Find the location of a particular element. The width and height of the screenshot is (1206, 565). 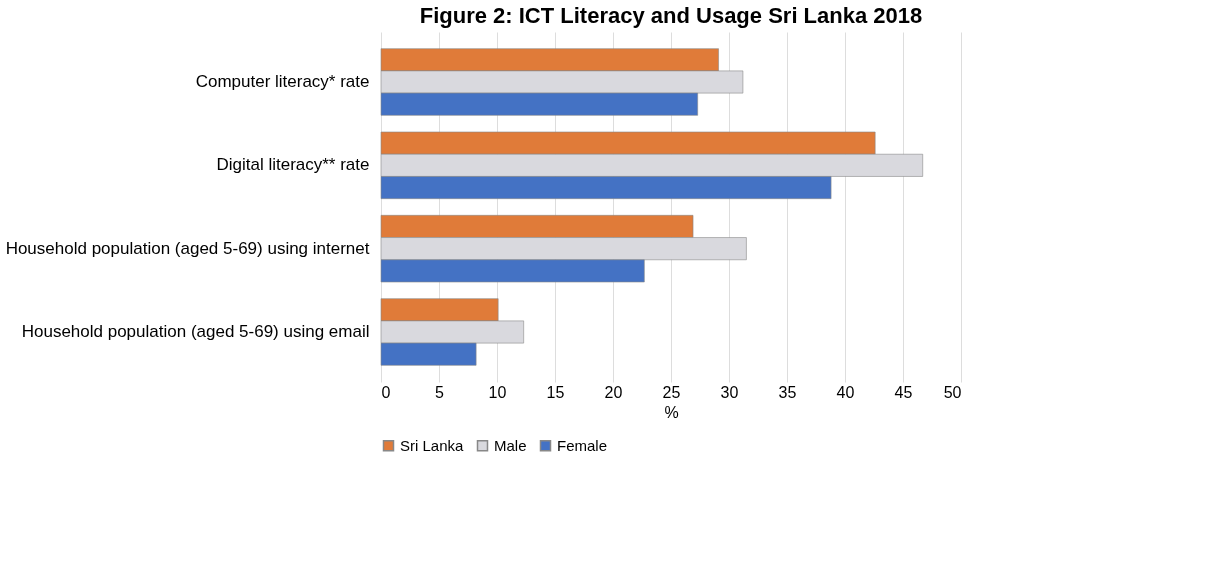

legend-label: Sri Lanka is located at coordinates (432, 445).